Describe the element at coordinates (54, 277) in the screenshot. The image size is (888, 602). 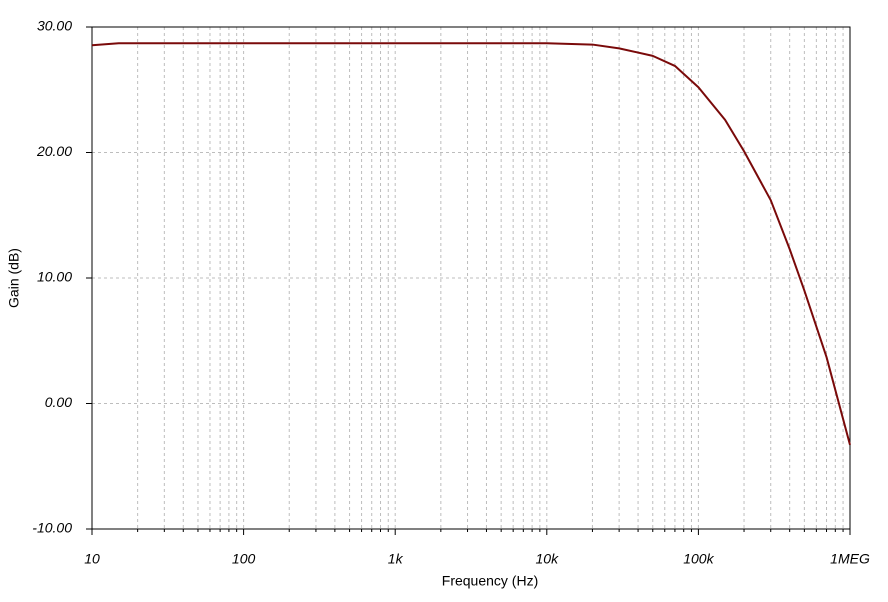
I see `y-tick-label: 10.00` at that location.